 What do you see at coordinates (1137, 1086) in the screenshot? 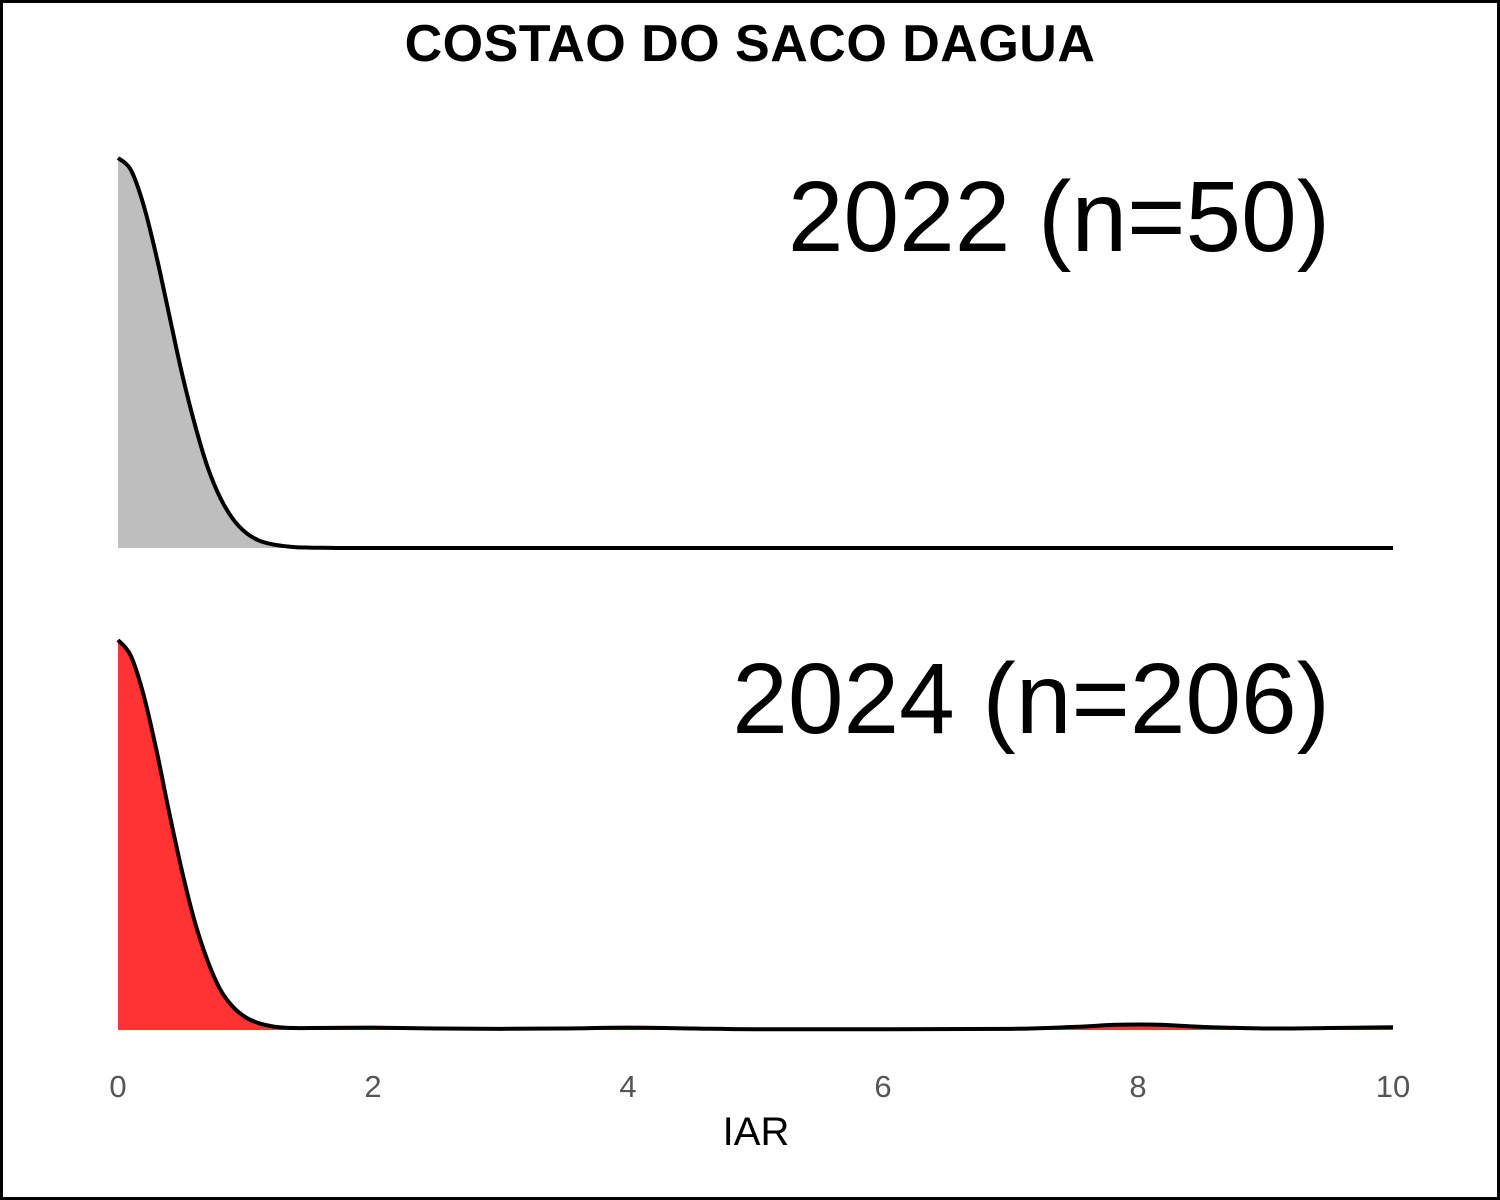
I see `x-tick-label: 8` at bounding box center [1137, 1086].